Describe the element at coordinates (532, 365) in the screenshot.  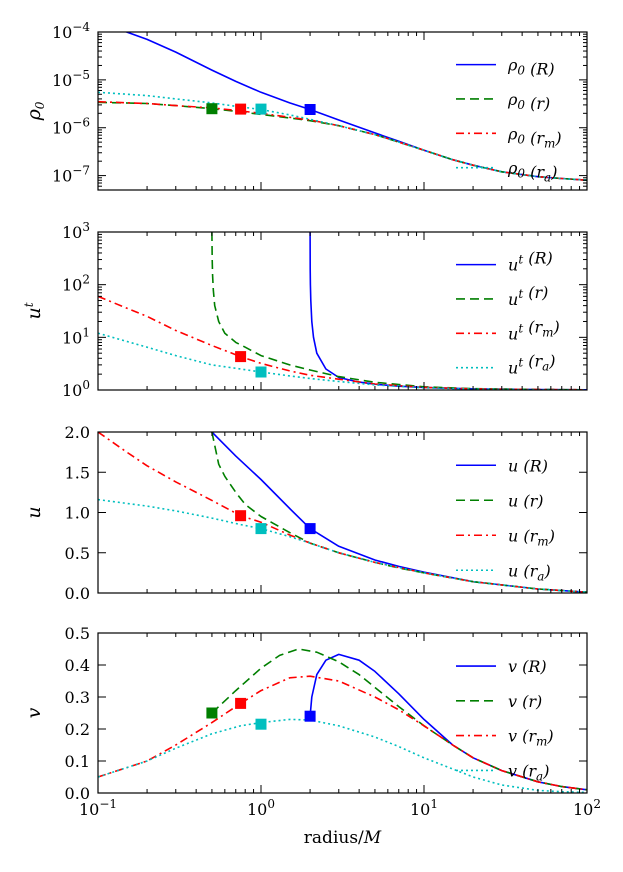
I see `legend-label-r_a: ut (ra)` at that location.